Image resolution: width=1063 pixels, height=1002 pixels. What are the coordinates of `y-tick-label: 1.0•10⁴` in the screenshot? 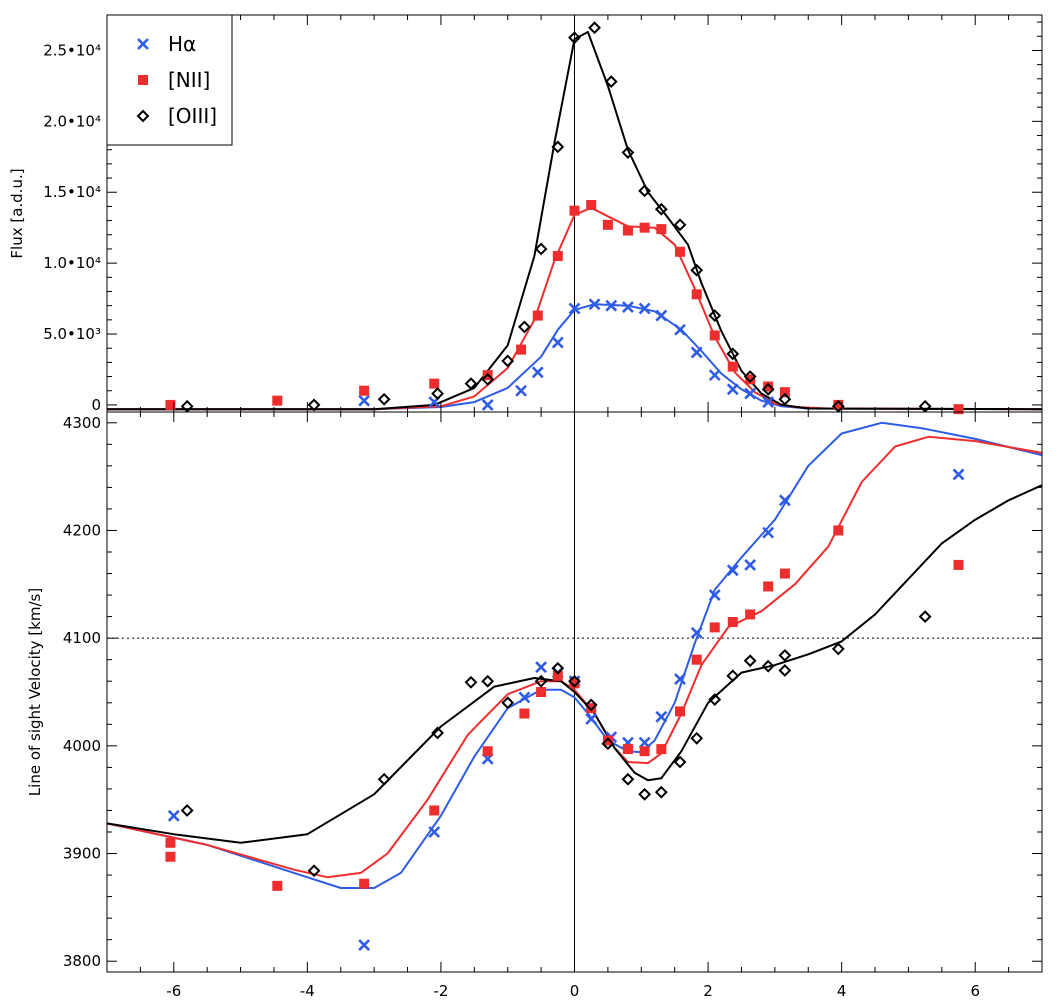 It's located at (72, 263).